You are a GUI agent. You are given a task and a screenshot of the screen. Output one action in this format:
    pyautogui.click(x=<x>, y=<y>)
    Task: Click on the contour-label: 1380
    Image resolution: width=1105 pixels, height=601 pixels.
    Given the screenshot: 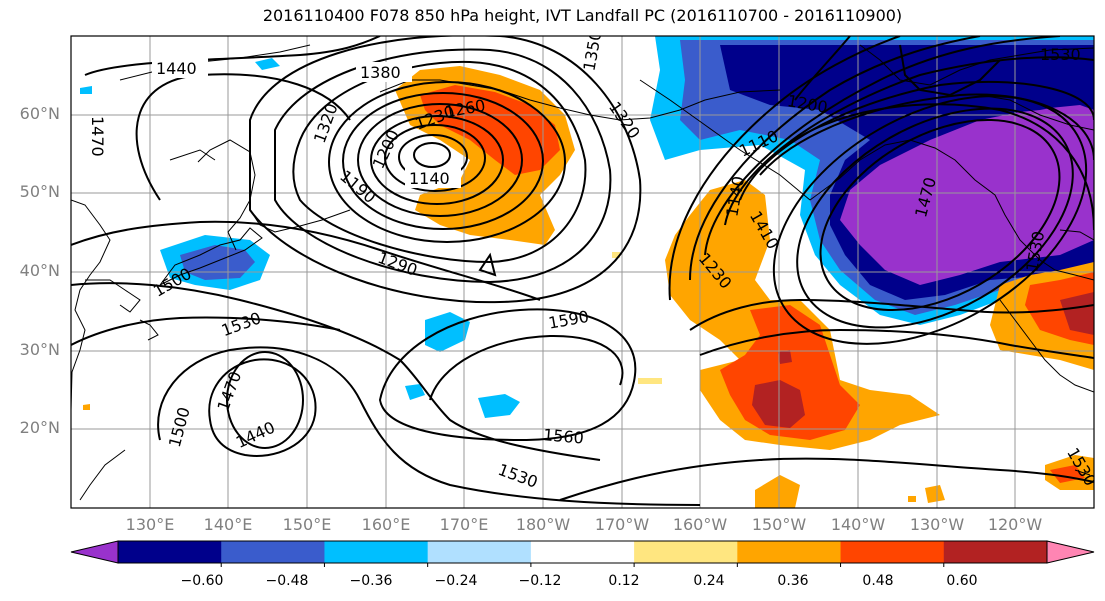 What is the action you would take?
    pyautogui.click(x=380, y=72)
    